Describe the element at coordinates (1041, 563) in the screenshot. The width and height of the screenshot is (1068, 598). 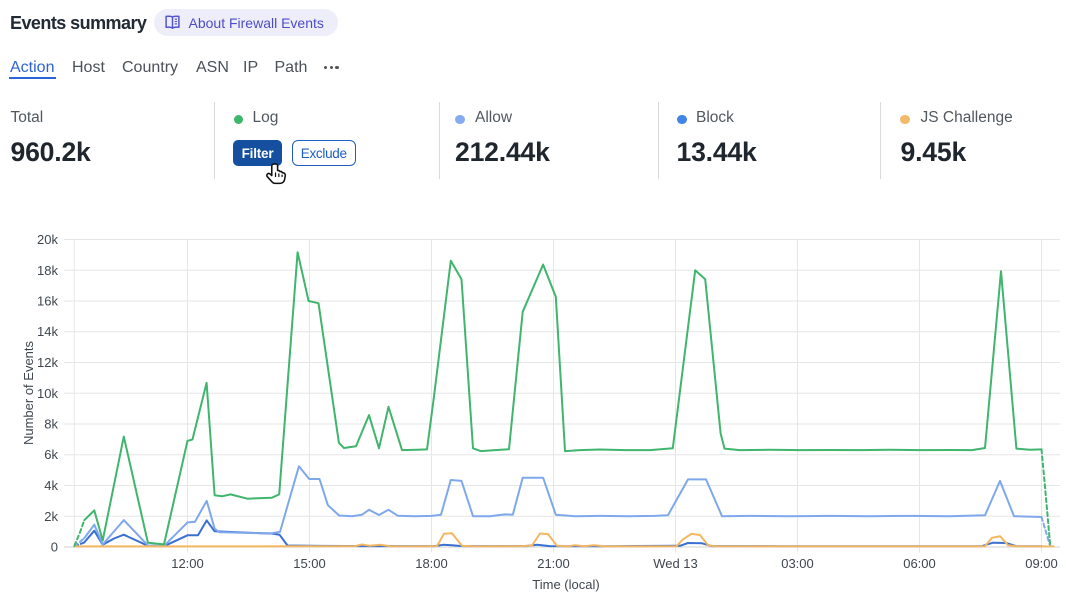
I see `svg-text: 09:00` at that location.